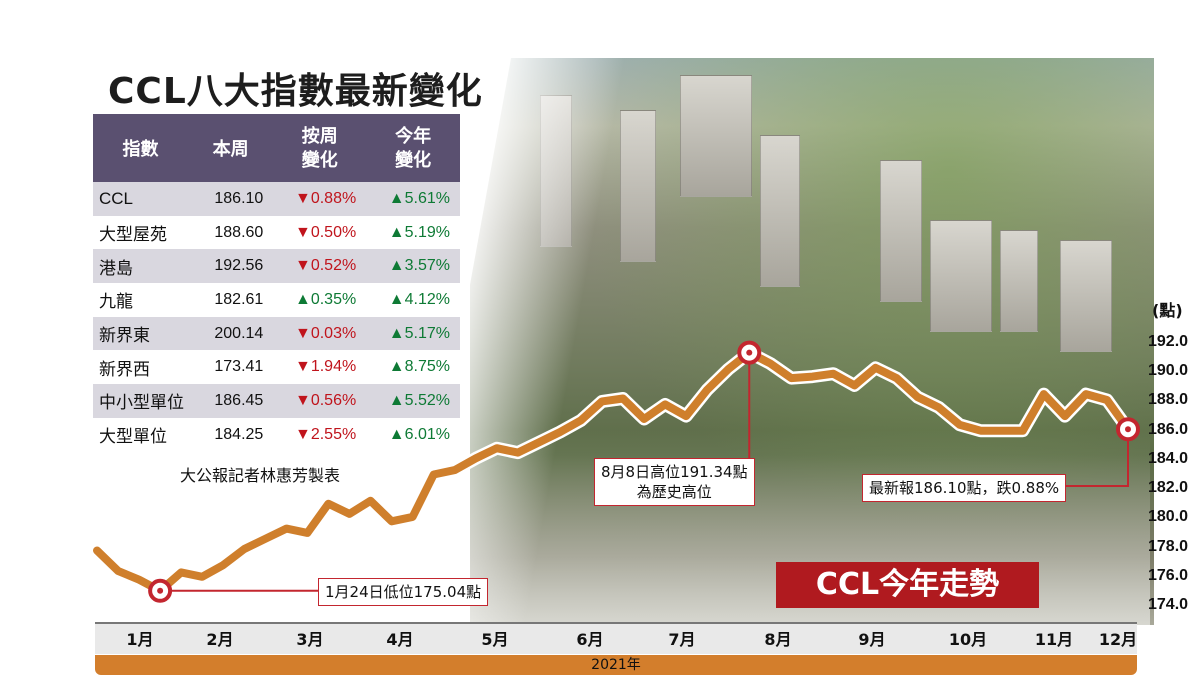 Image resolution: width=1204 pixels, height=675 pixels. I want to click on month-label: 10月, so click(968, 639).